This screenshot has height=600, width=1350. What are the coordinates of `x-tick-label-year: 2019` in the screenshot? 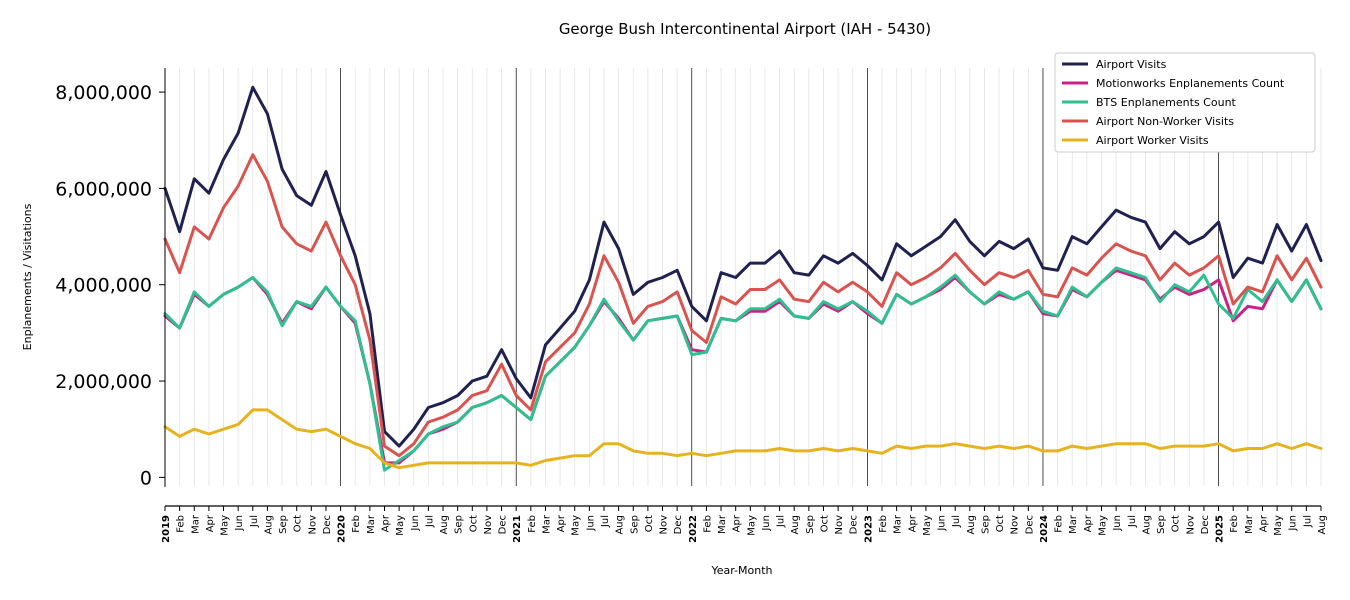 It's located at (166, 529).